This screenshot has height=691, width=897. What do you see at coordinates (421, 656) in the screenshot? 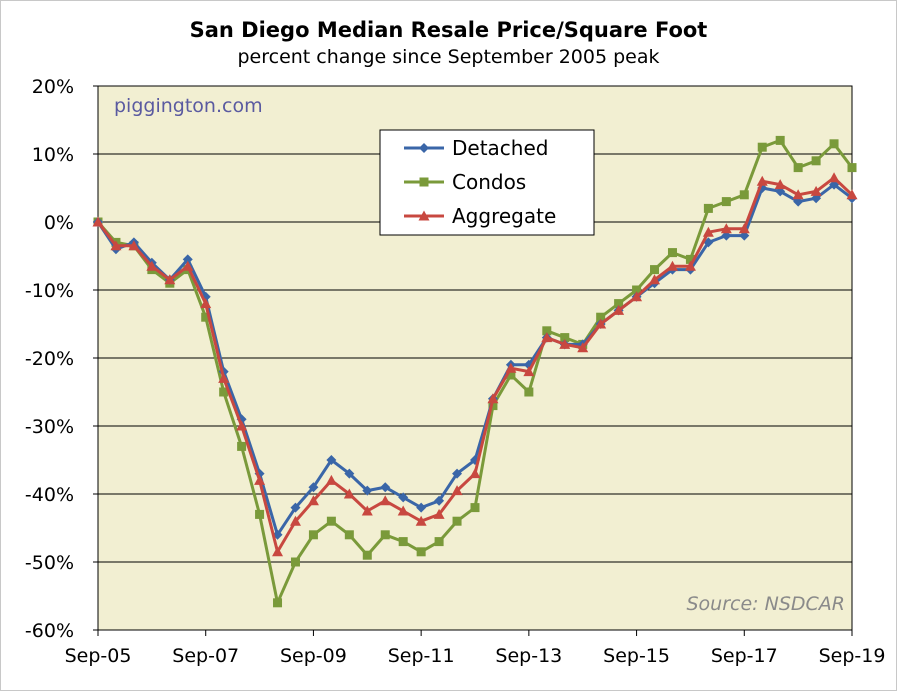
I see `x-tick-label: Sep-11` at bounding box center [421, 656].